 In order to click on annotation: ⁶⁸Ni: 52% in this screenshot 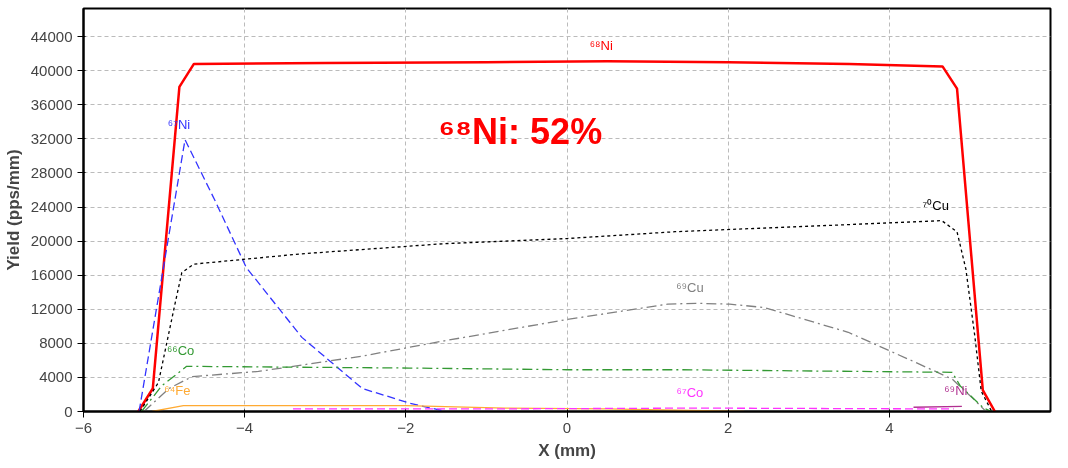, I will do `click(520, 131)`.